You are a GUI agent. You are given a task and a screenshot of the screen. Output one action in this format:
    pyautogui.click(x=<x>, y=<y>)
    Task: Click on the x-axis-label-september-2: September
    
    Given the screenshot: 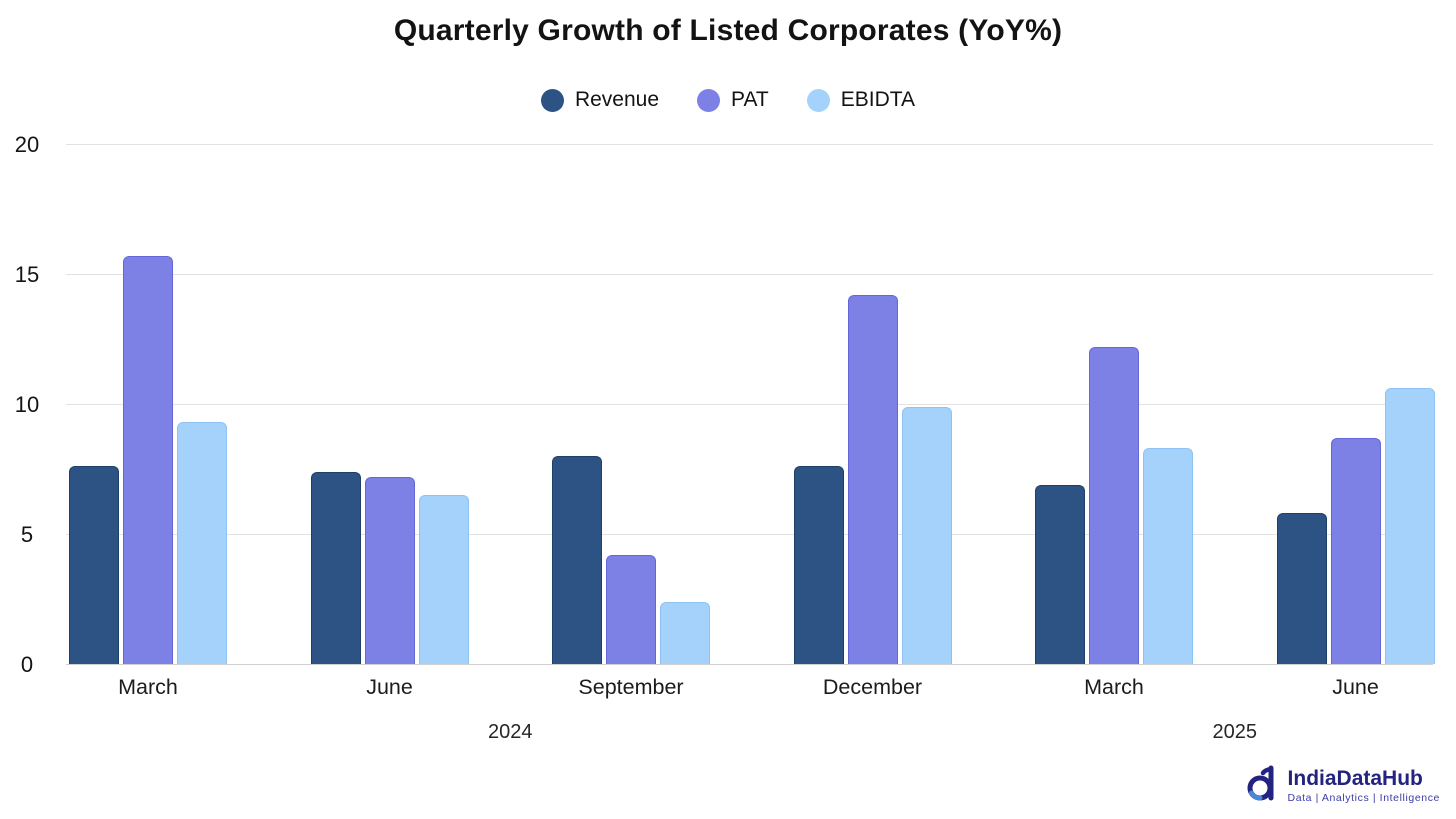 What is the action you would take?
    pyautogui.click(x=631, y=687)
    